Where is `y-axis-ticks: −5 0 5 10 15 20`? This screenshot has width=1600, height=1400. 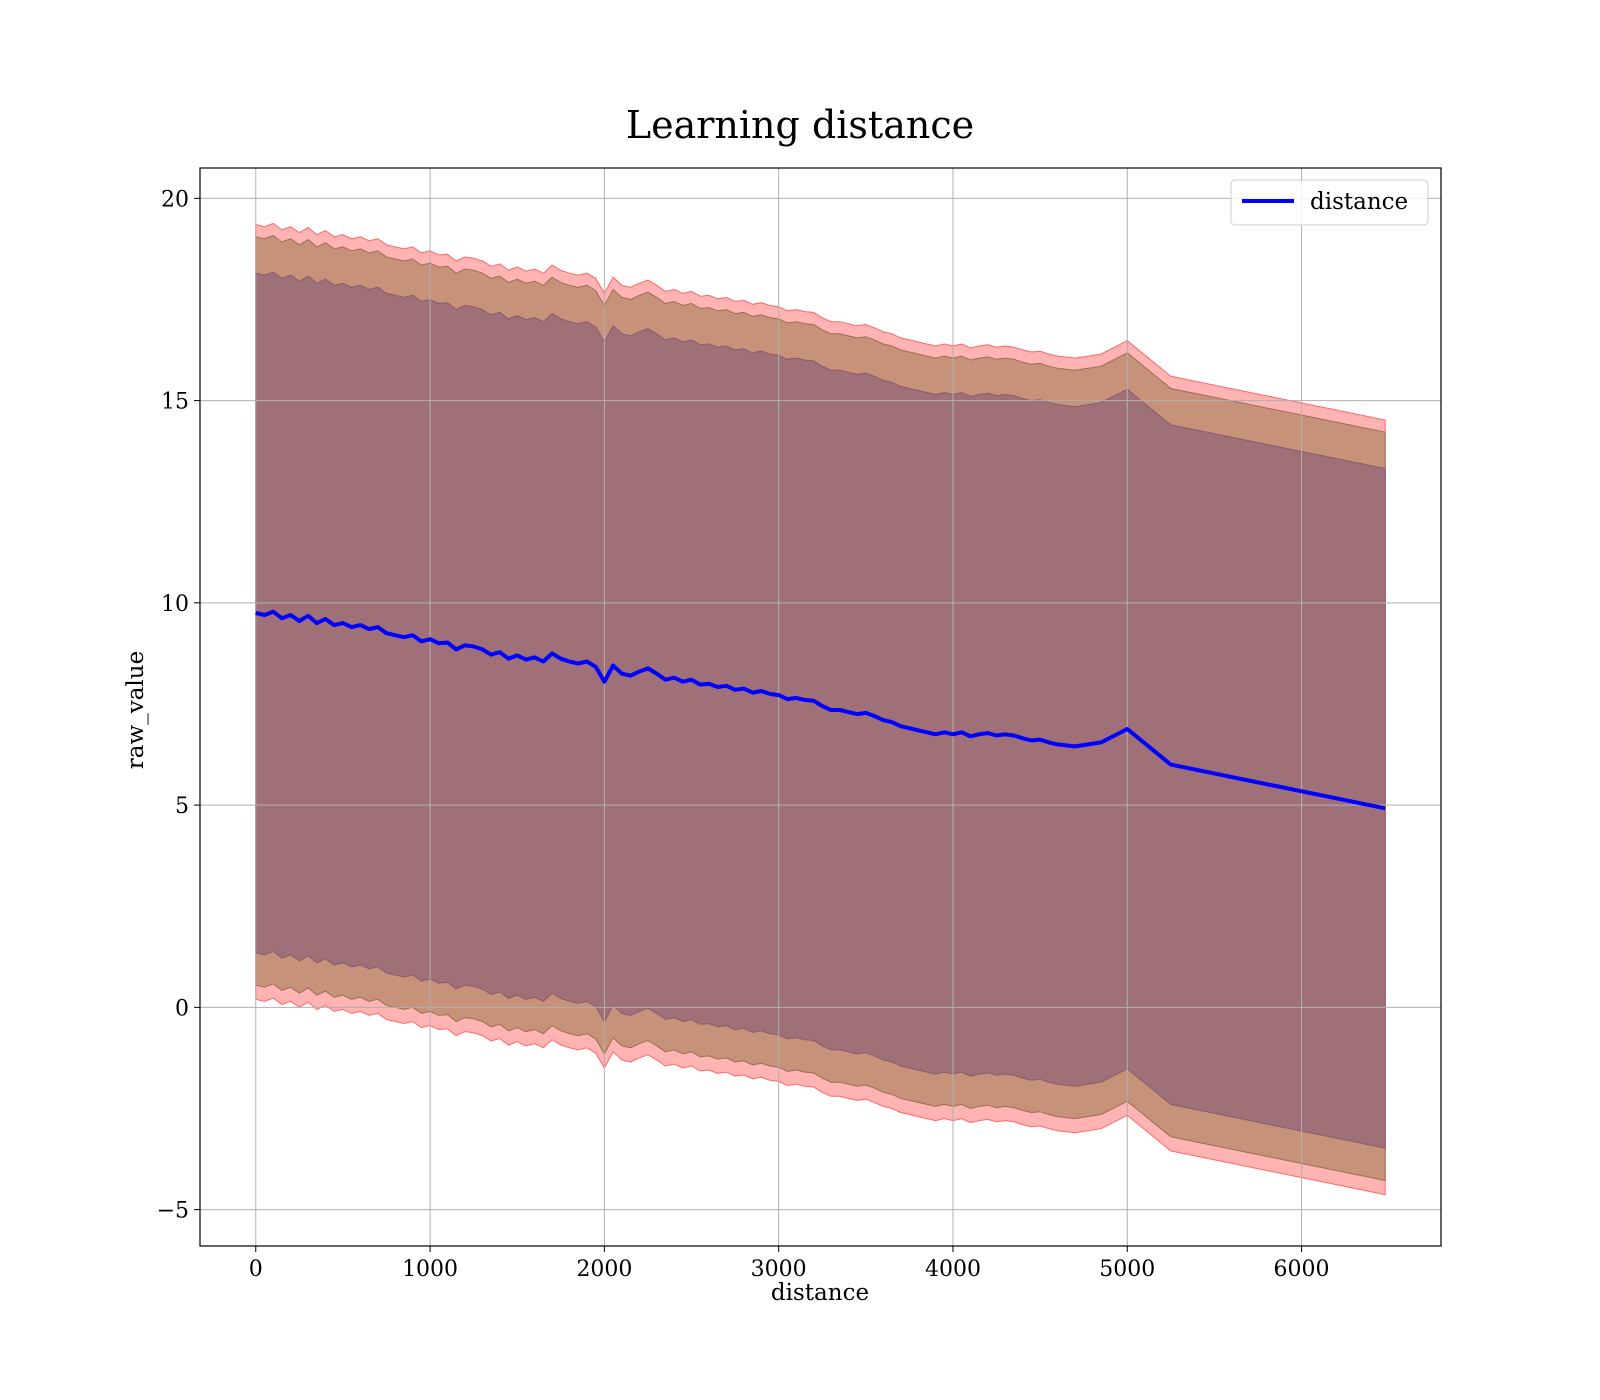
y-axis-ticks: −5 0 5 10 15 20 is located at coordinates (178, 705).